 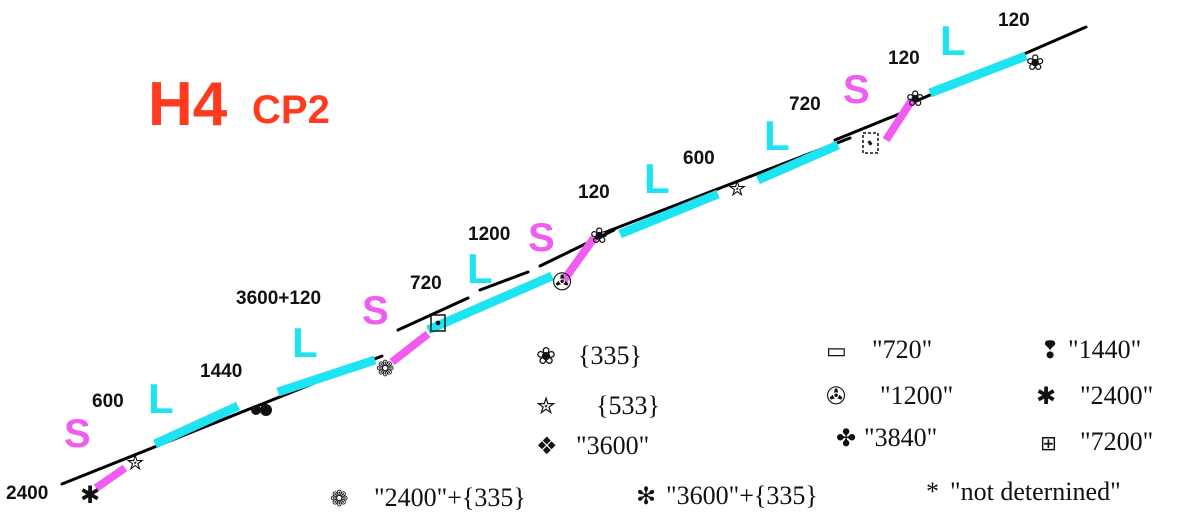 I want to click on value-label: 1200, so click(x=489, y=234).